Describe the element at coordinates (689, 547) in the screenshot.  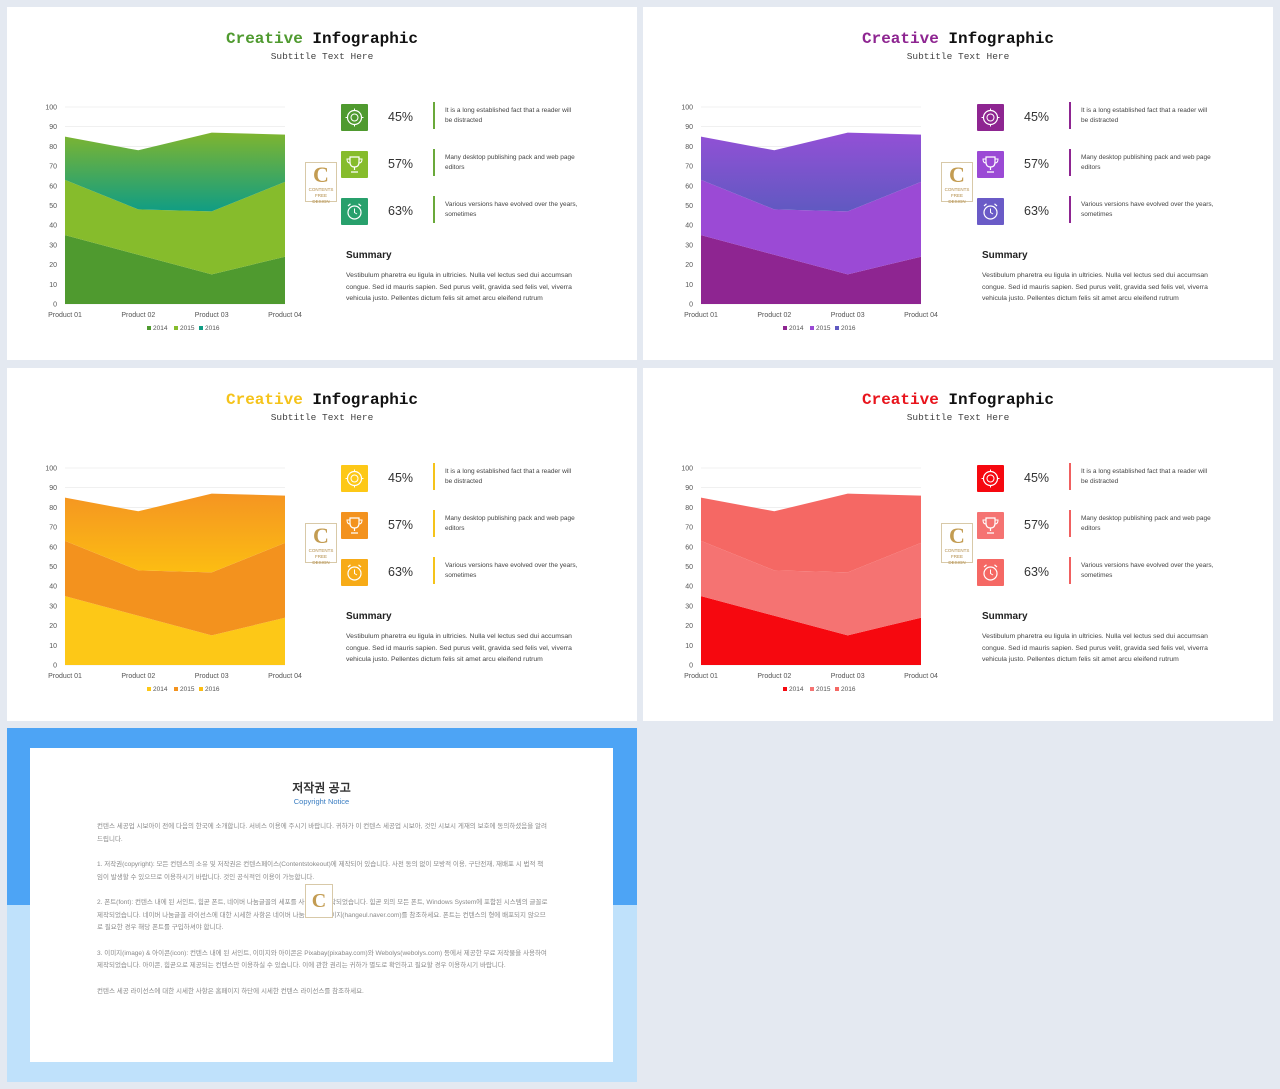
I see `y-tick-label: 60` at that location.